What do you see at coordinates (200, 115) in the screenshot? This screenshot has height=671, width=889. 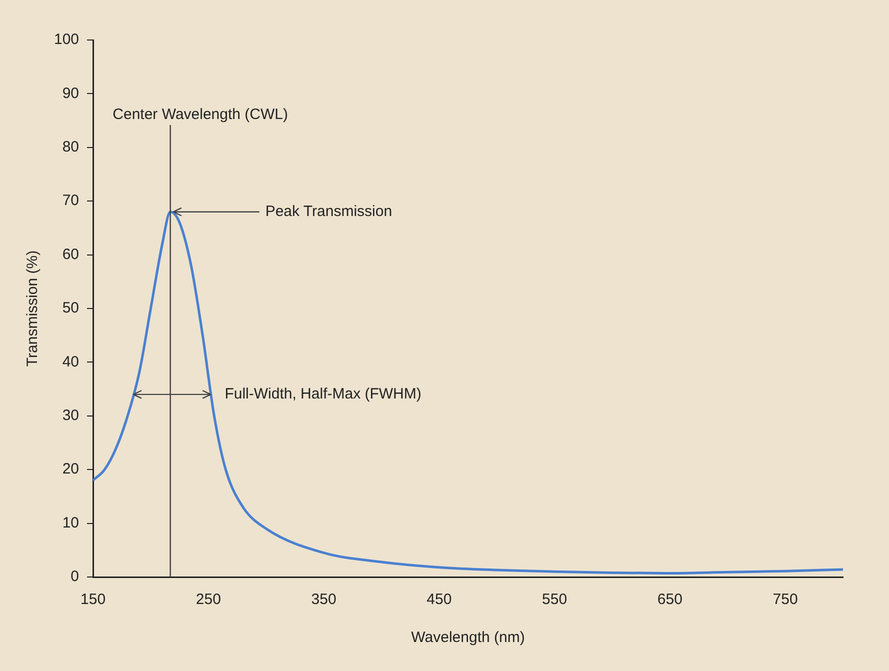 I see `ref-line-label: Center Wavelength (CWL)` at bounding box center [200, 115].